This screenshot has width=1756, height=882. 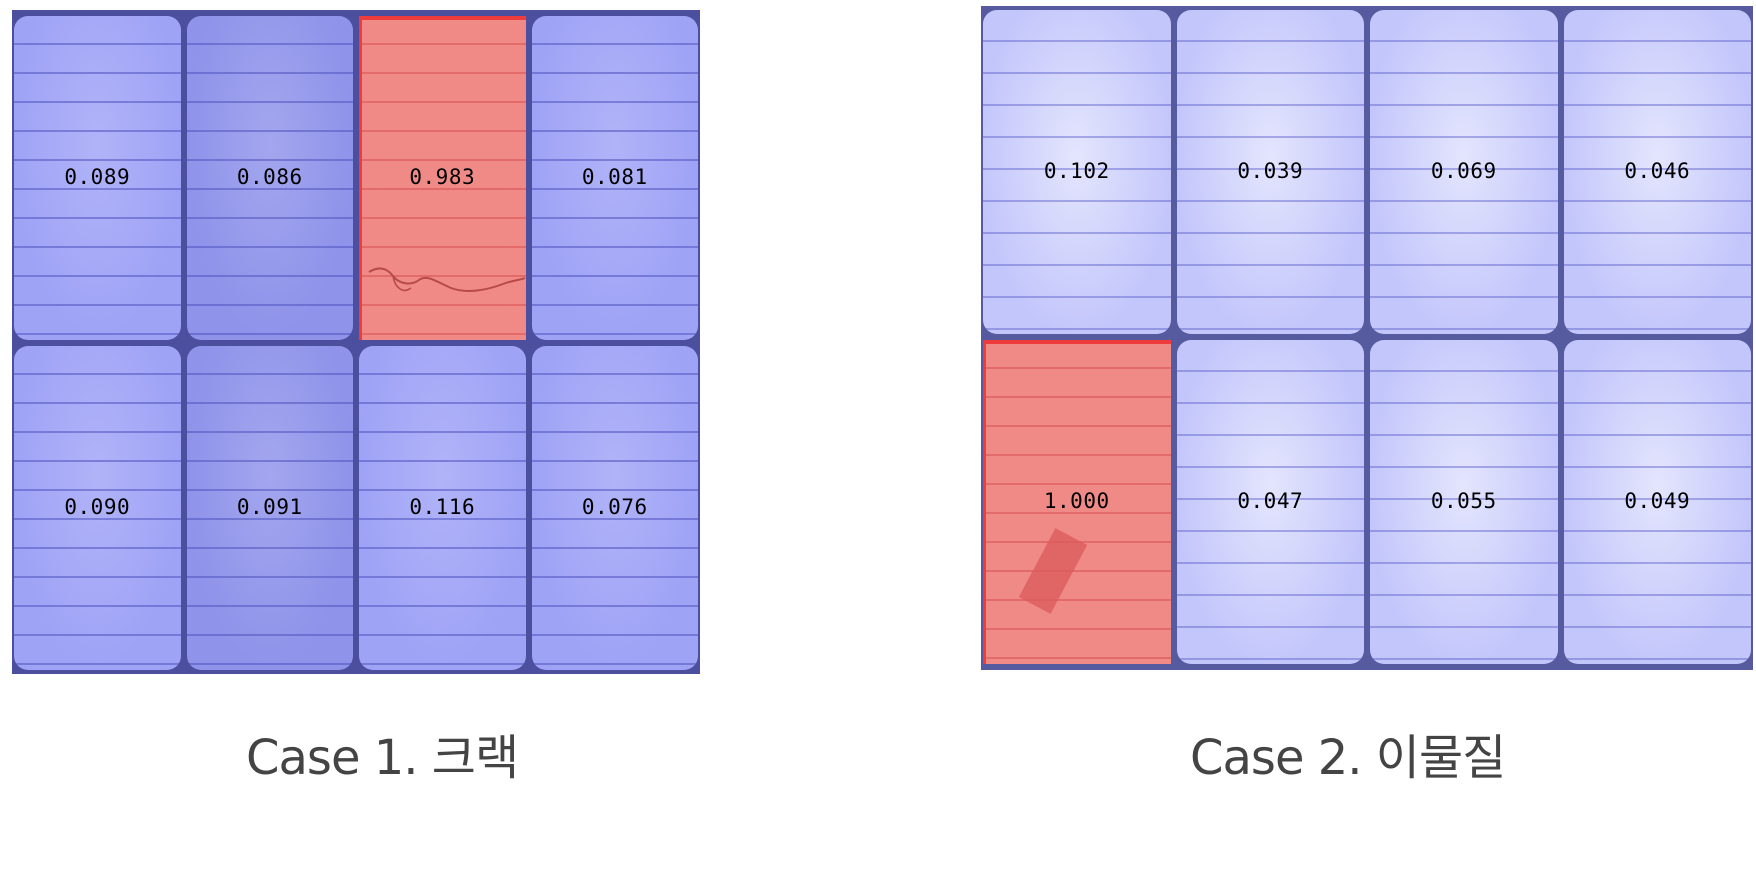 I want to click on cell-score: 0.086, so click(x=269, y=177).